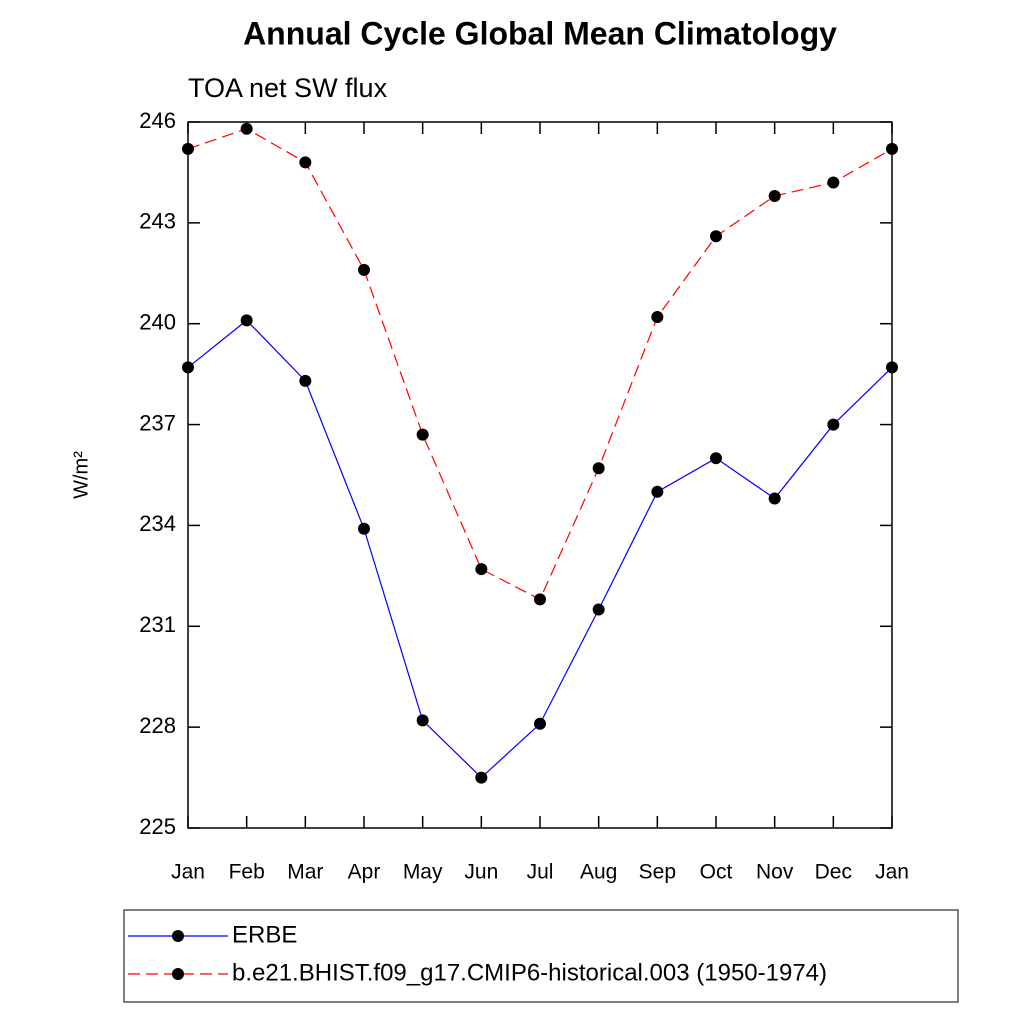  What do you see at coordinates (157, 422) in the screenshot?
I see `y-tick-label: 237` at bounding box center [157, 422].